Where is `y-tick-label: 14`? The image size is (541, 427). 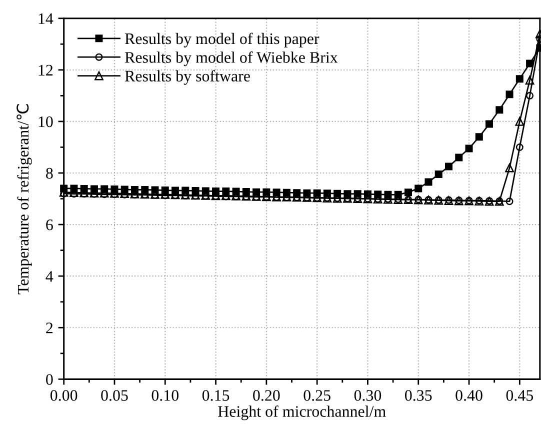 y-tick-label: 14 is located at coordinates (46, 18).